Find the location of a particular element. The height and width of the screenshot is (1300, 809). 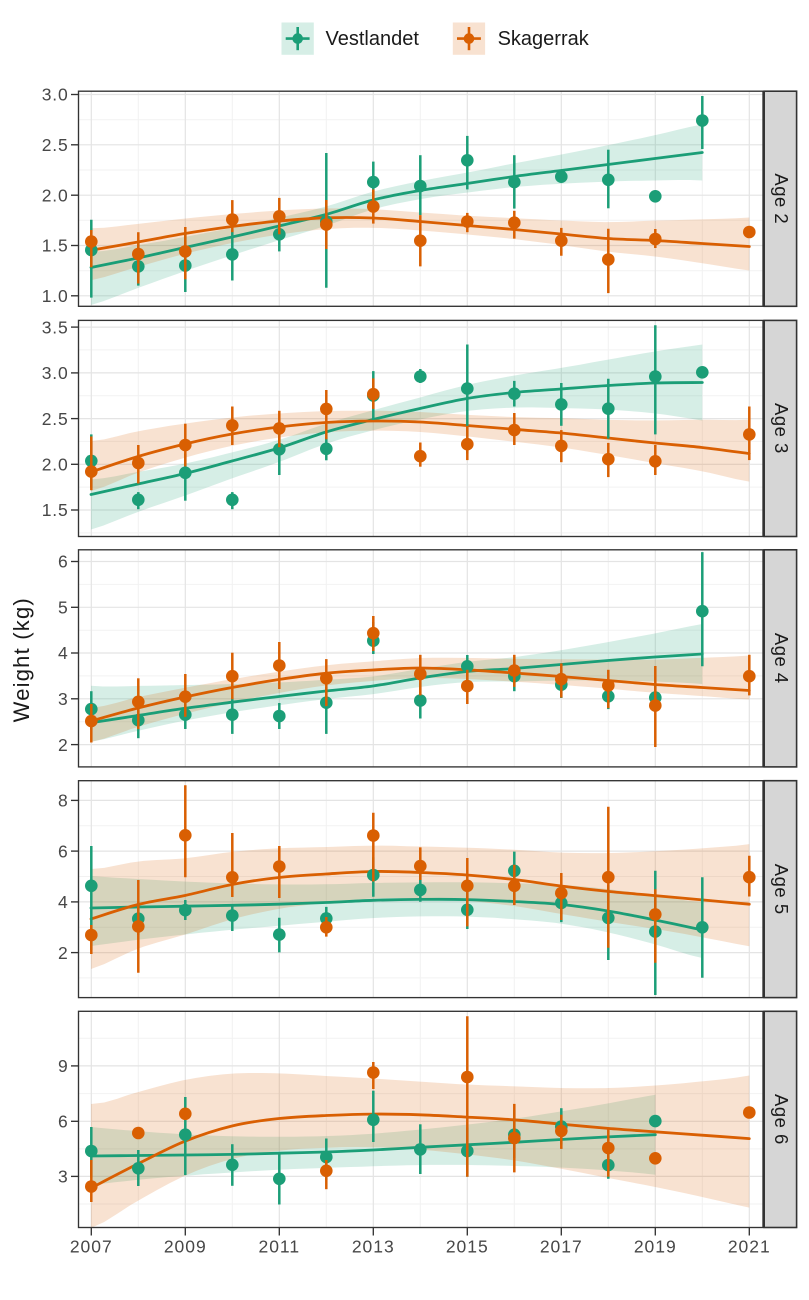

svg-text: 2015 is located at coordinates (467, 1247).